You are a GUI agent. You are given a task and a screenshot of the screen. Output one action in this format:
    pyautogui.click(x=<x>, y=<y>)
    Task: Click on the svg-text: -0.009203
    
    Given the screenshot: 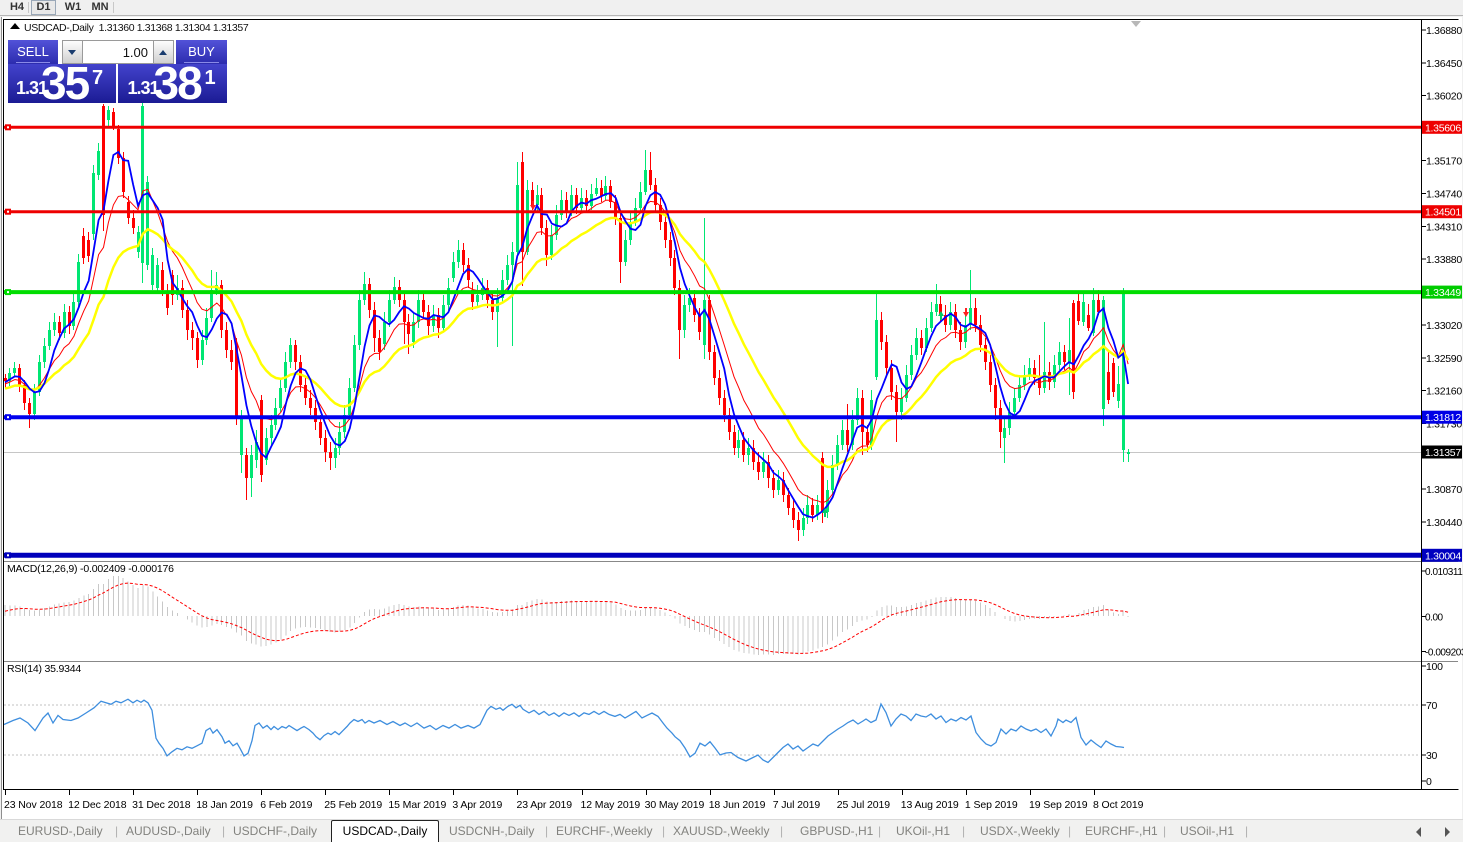 What is the action you would take?
    pyautogui.click(x=1444, y=653)
    